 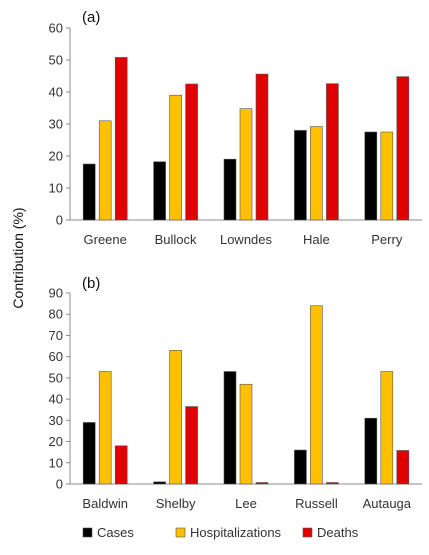 I want to click on bar-perry-hospitalizations, so click(x=387, y=176).